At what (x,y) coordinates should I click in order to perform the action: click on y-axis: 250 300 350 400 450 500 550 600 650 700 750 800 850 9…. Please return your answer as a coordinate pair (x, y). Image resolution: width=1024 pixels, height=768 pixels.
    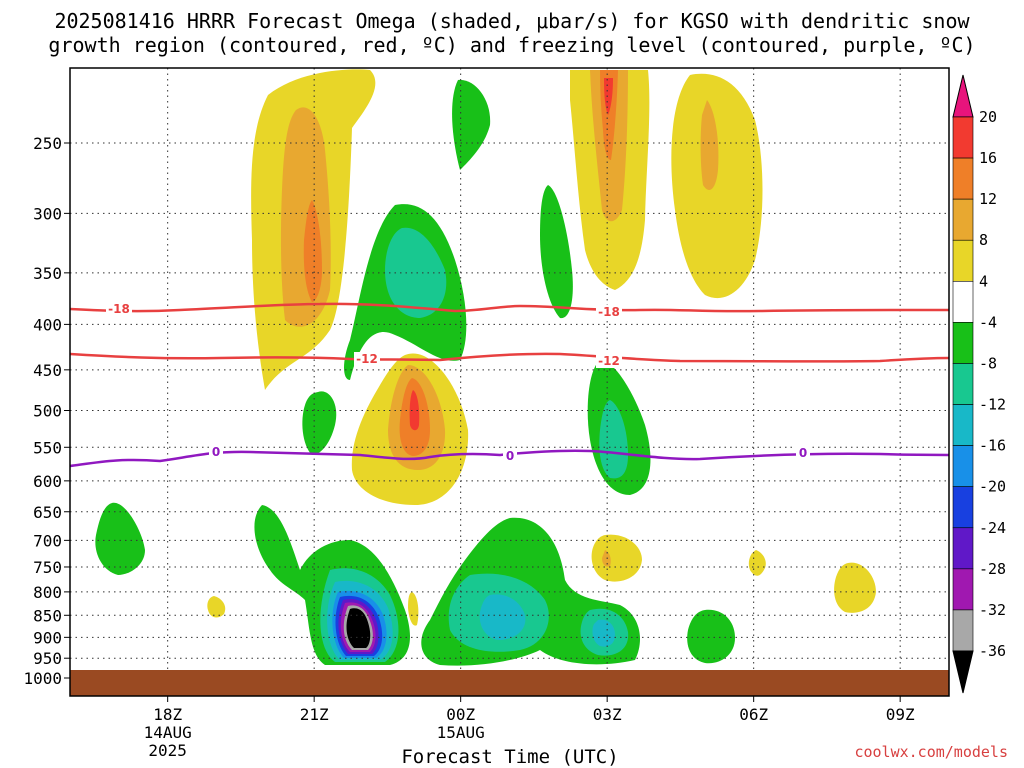
    Looking at the image, I should click on (46, 411).